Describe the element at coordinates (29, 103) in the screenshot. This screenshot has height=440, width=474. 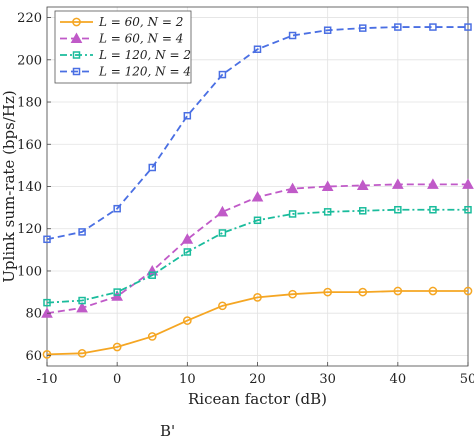
I see `y-tick-label: 180` at that location.